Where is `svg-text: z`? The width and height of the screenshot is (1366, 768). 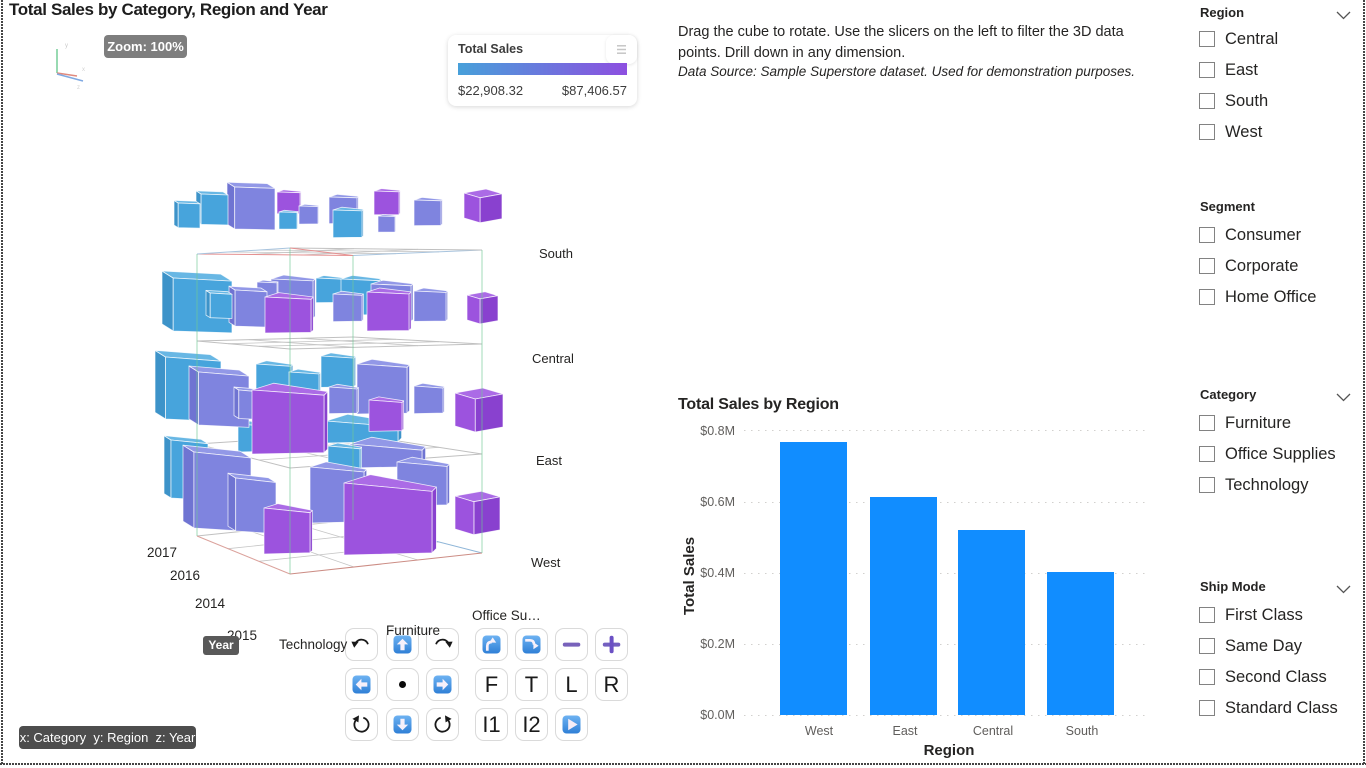 svg-text: z is located at coordinates (78, 88).